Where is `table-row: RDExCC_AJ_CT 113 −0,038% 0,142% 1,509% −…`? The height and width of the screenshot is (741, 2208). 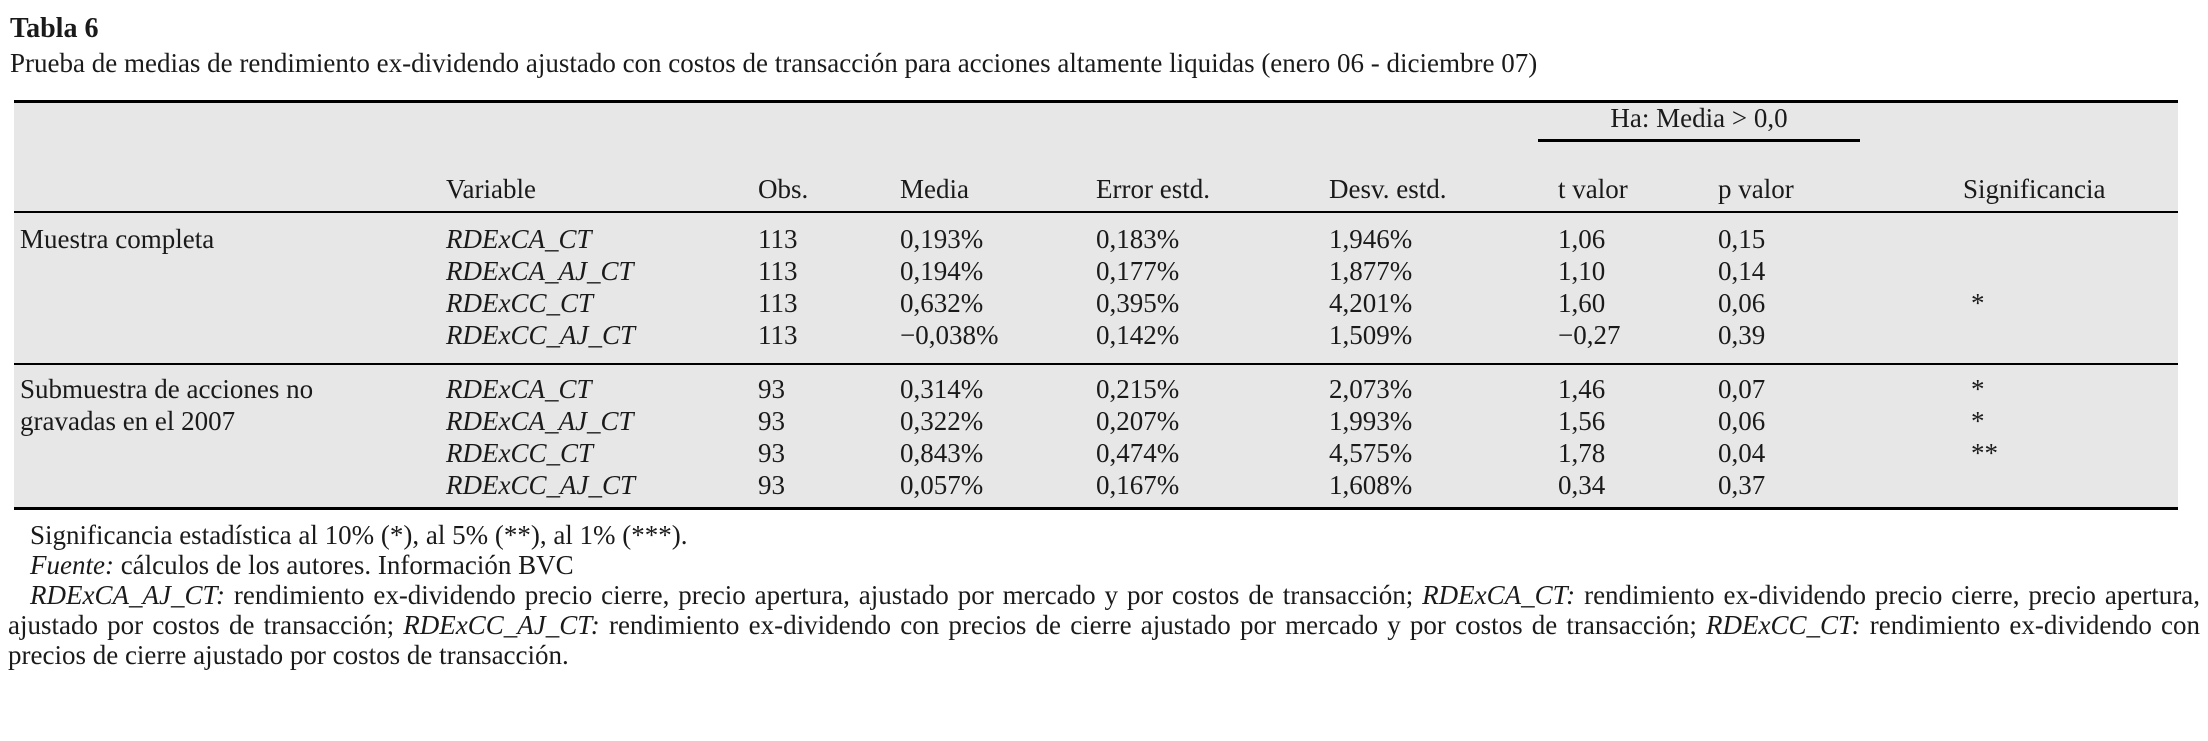 table-row: RDExCC_AJ_CT 113 −0,038% 0,142% 1,509% −… is located at coordinates (1096, 341).